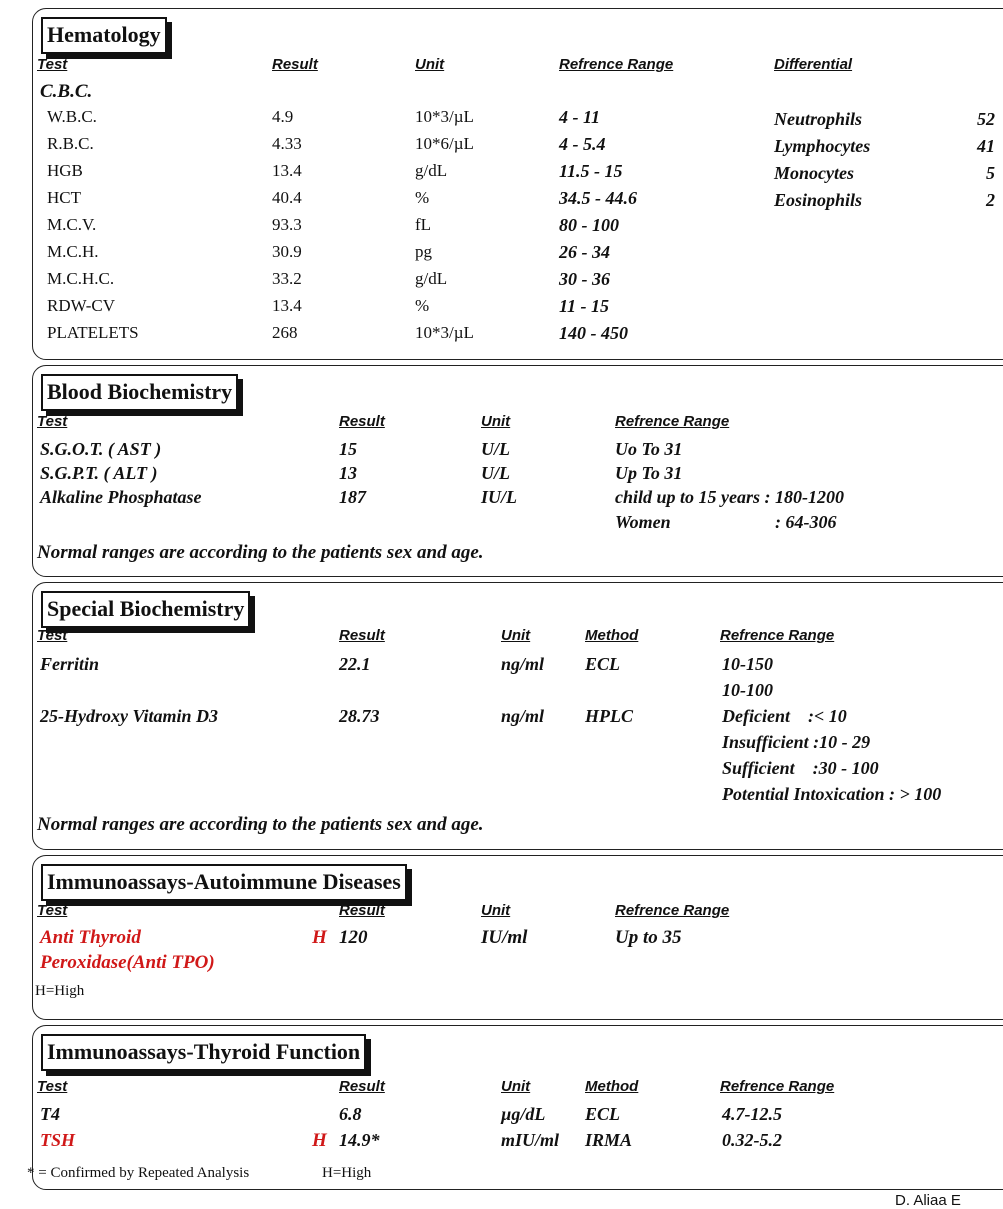  I want to click on reference-range: 4.7-12.5, so click(752, 1114).